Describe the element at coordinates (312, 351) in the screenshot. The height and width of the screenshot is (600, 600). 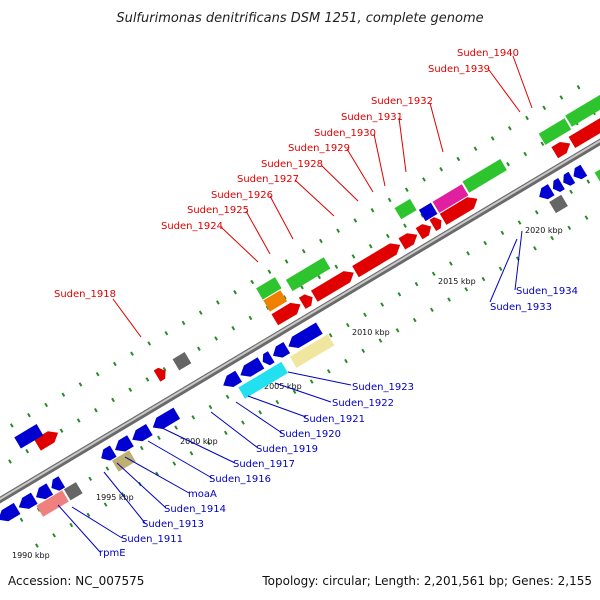
I see `feature-khaki` at that location.